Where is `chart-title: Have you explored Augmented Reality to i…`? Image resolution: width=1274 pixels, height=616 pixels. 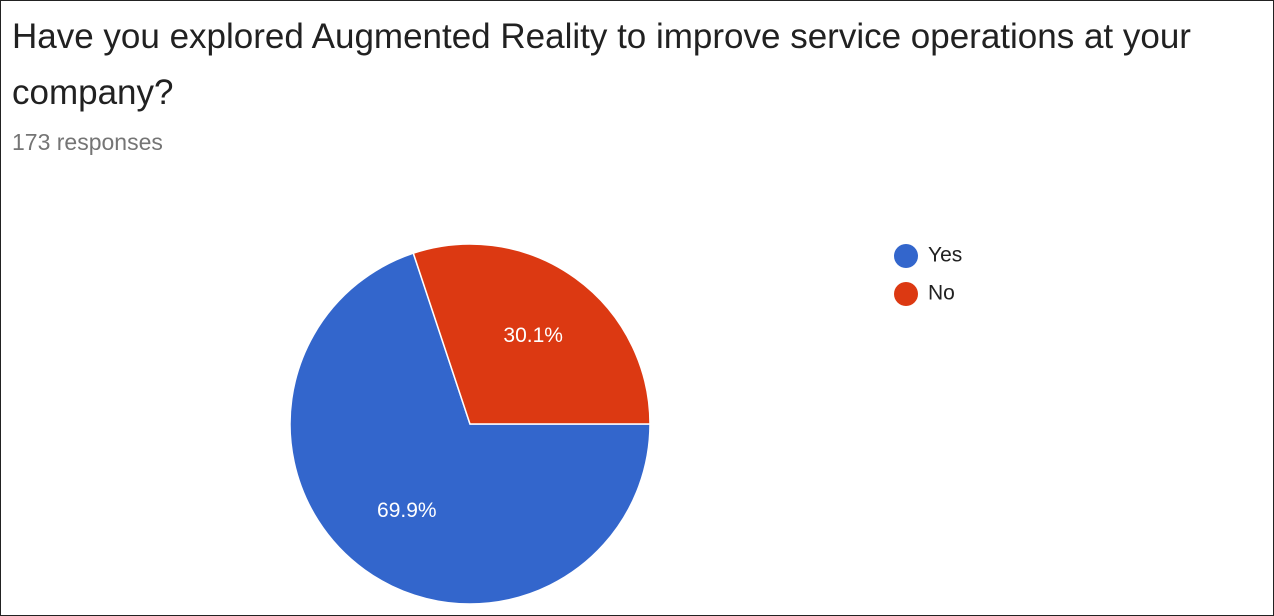
chart-title: Have you explored Augmented Reality to i… is located at coordinates (601, 64).